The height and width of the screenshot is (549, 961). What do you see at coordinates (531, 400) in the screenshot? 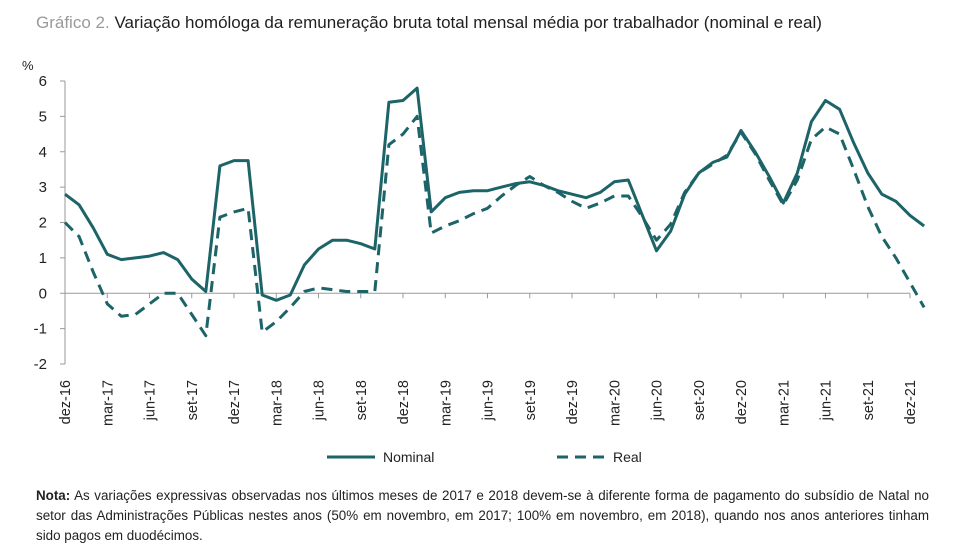
I see `x-tick-label: set-19` at bounding box center [531, 400].